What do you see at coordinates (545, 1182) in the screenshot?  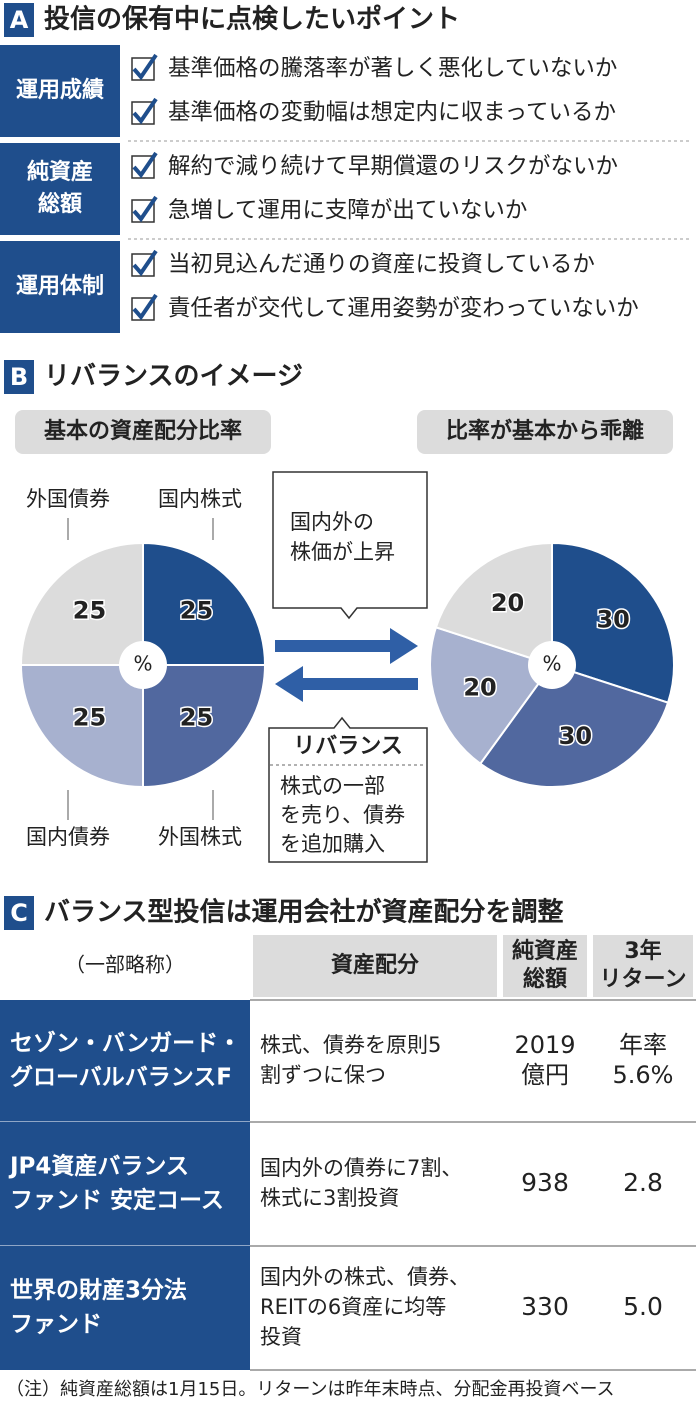 I see `table-cell: 938` at bounding box center [545, 1182].